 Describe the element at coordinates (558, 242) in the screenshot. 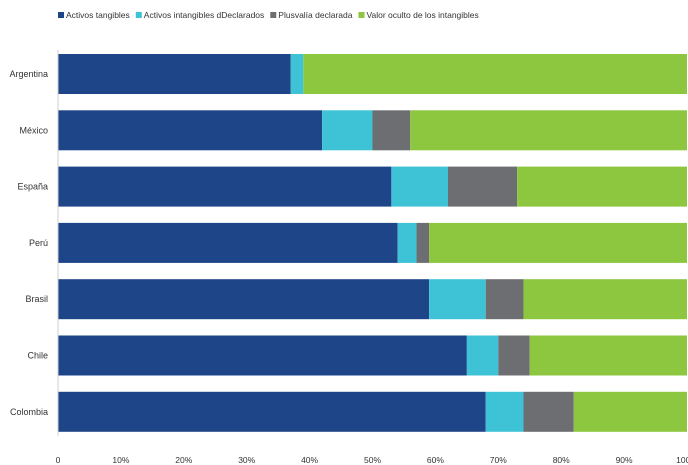

I see `bar-peru-valor-oculto-de-los-intangibles` at that location.